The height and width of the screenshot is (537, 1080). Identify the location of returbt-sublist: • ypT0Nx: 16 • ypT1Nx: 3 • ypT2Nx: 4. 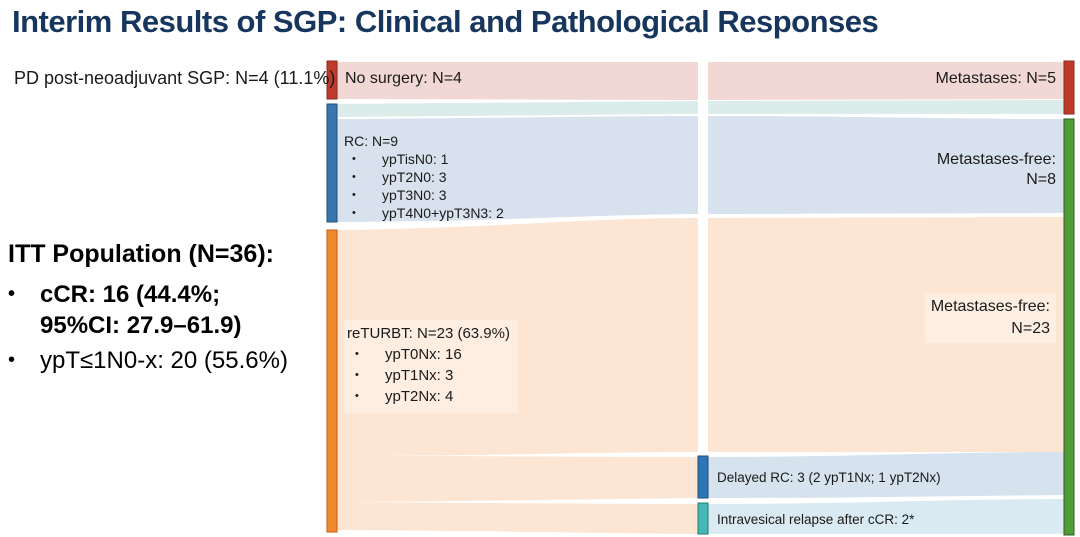
(428, 375).